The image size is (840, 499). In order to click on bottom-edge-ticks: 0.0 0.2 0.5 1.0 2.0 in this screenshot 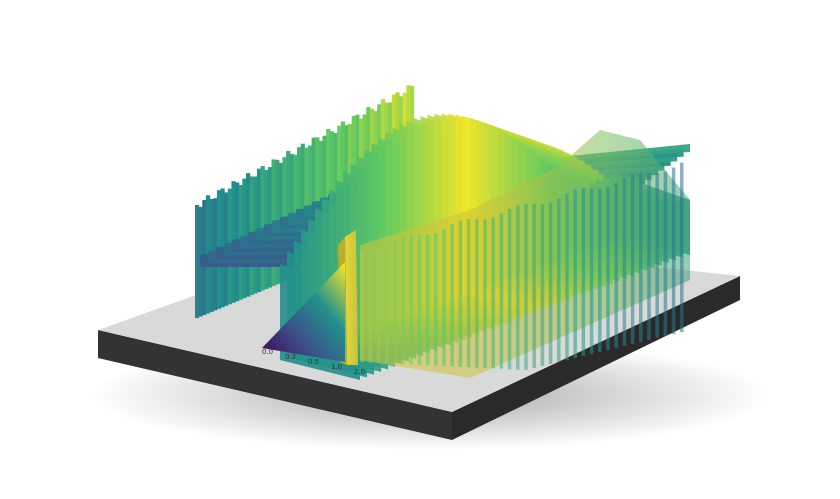, I will do `click(313, 362)`.